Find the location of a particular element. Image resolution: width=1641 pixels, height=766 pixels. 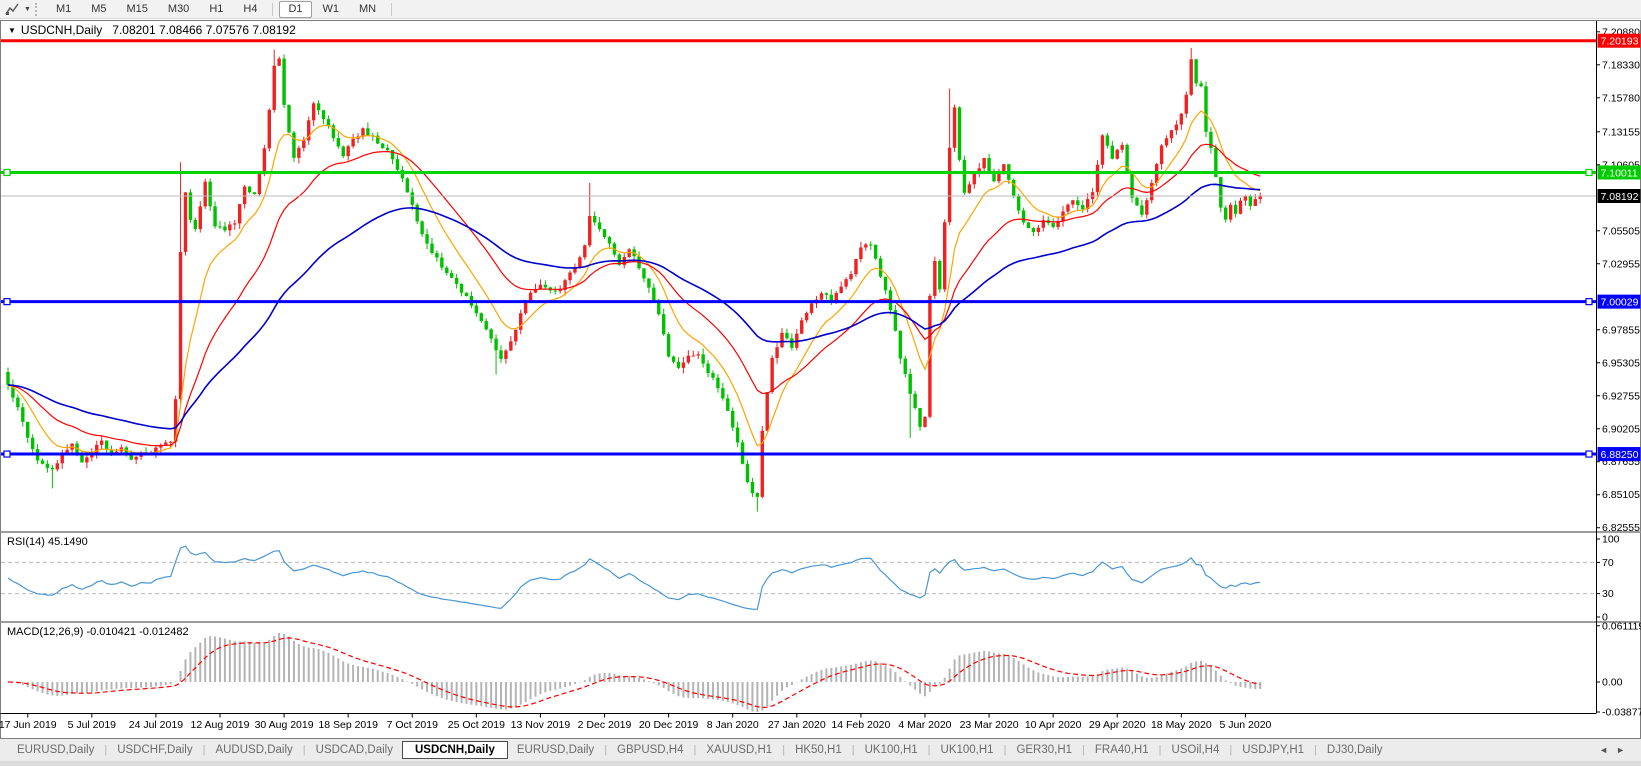

chart-tab-GBPUSD-H4: GBPUSD,H4 is located at coordinates (650, 750).